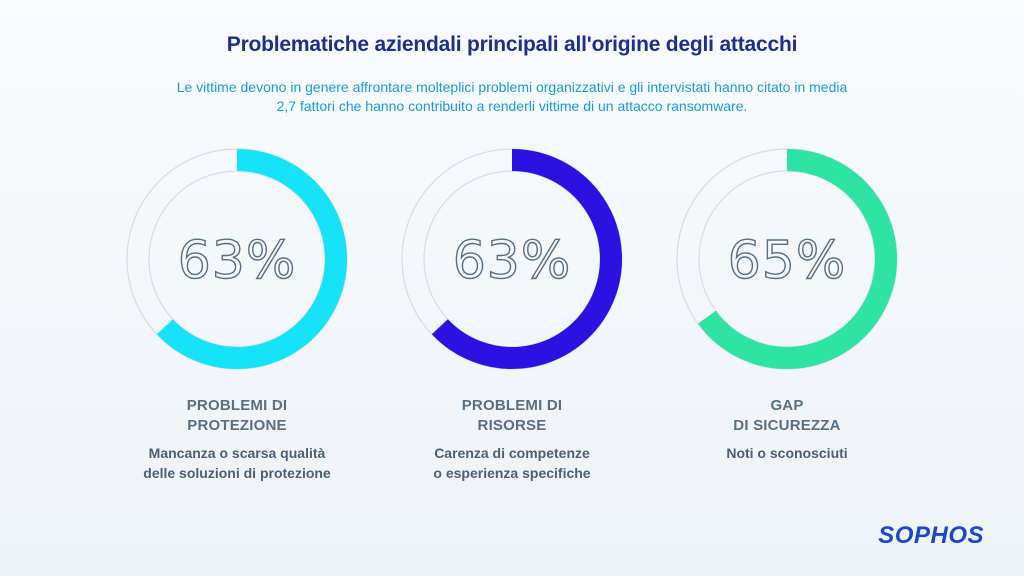 The height and width of the screenshot is (576, 1024). I want to click on donut-protezione: 63%, so click(237, 259).